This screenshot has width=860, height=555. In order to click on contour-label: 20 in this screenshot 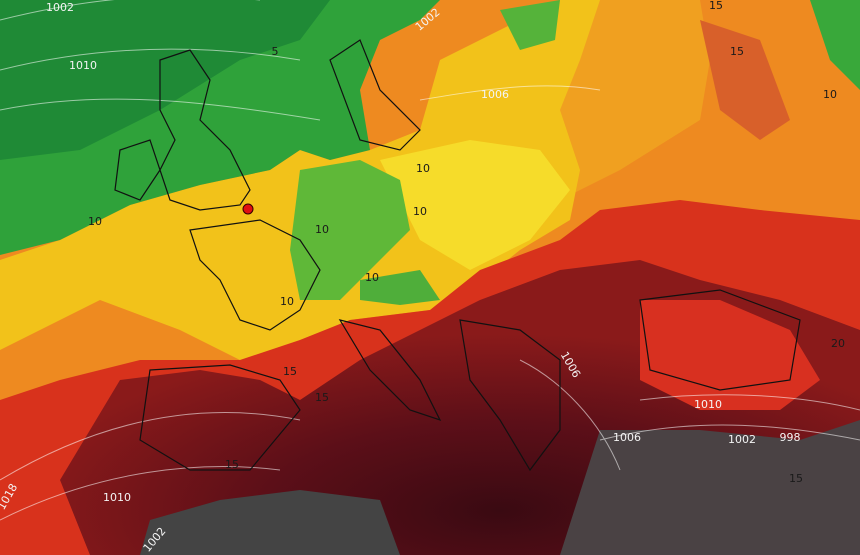, I will do `click(838, 343)`.